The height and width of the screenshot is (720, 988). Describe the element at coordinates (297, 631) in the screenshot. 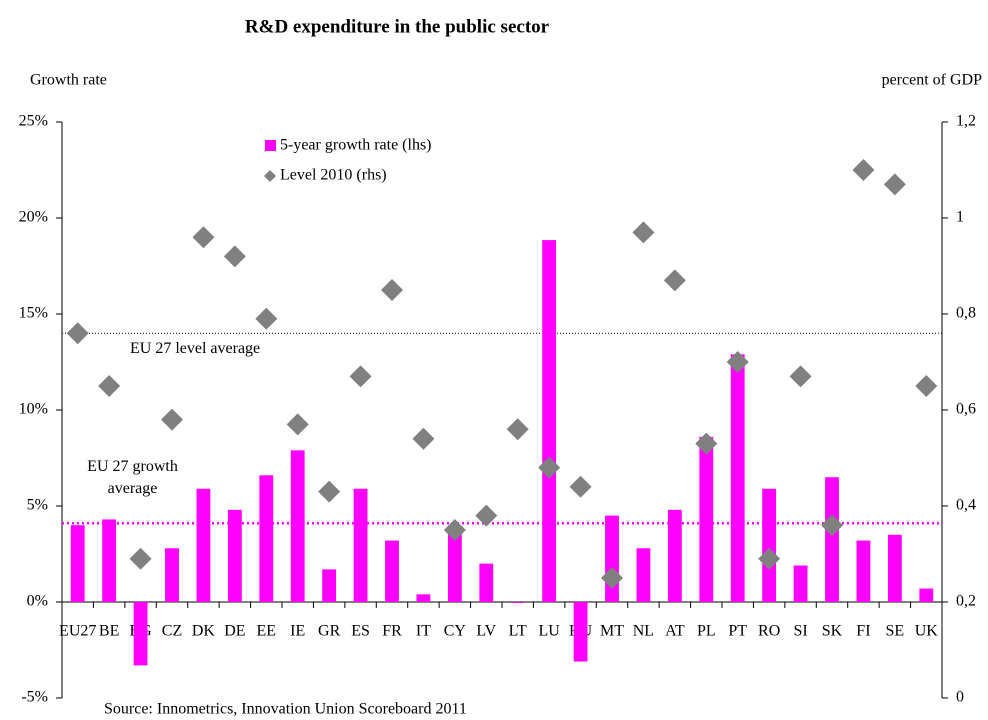

I see `x-tick-label: IE` at that location.